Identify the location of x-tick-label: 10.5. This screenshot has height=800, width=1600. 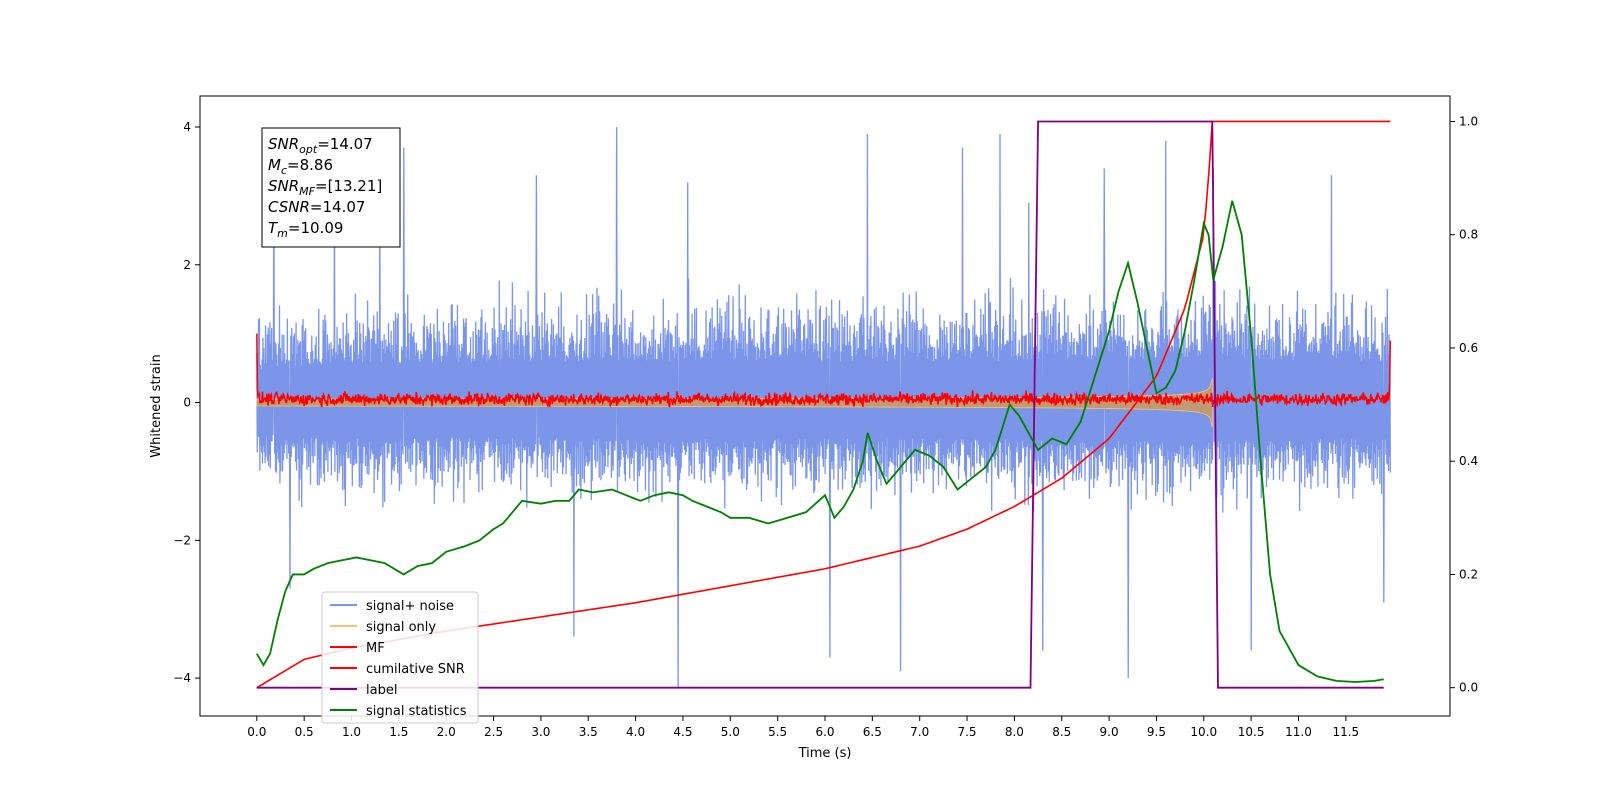
(1251, 732).